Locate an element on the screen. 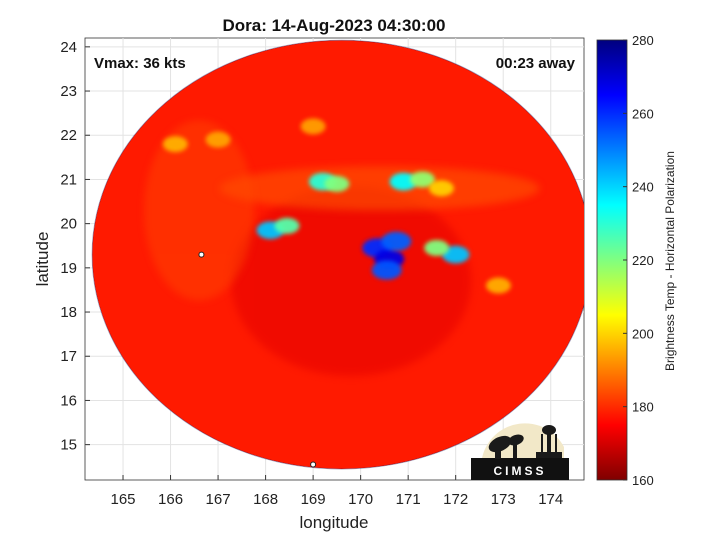 This screenshot has width=720, height=540. cimss-logo-icon: CIMSS is located at coordinates (520, 451).